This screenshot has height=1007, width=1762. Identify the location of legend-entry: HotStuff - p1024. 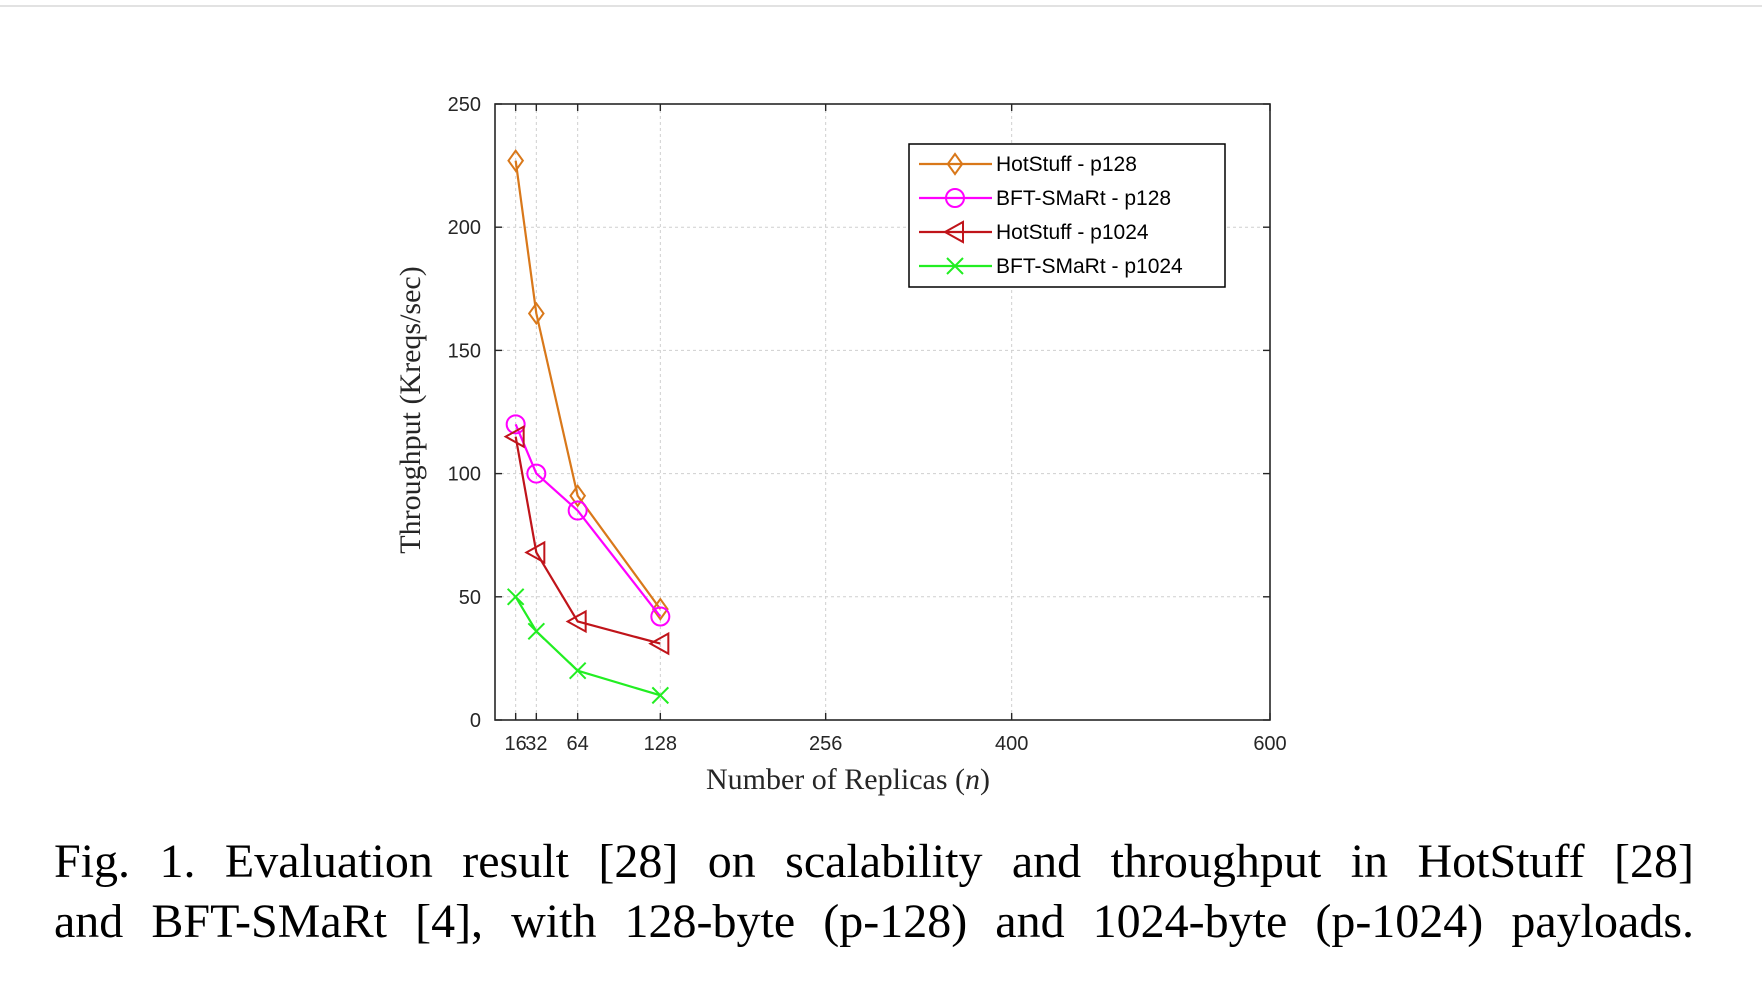
(1034, 232).